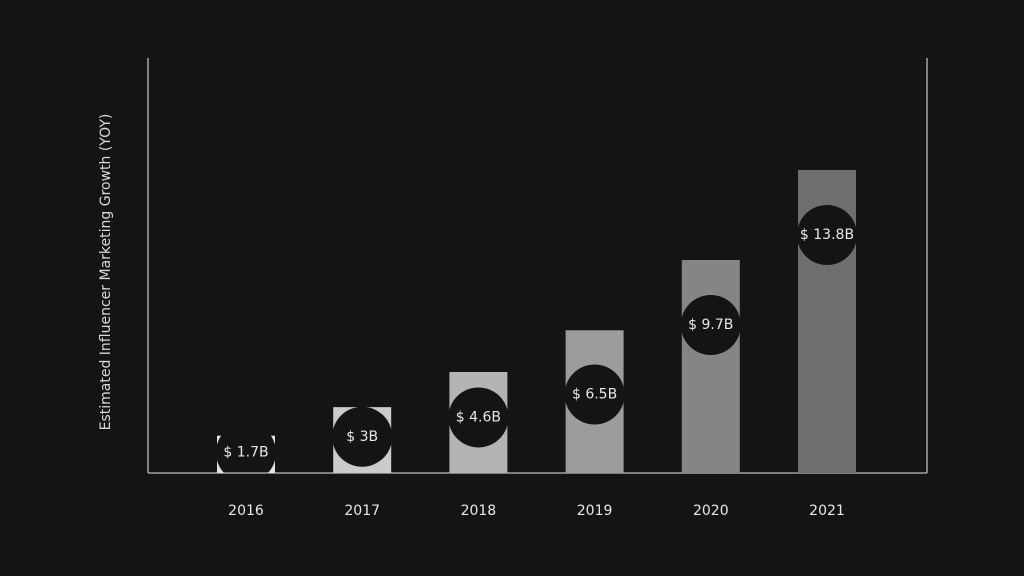  What do you see at coordinates (536, 511) in the screenshot?
I see `x-tick-labels: 2016 2017 2018 2019 2020 2021` at bounding box center [536, 511].